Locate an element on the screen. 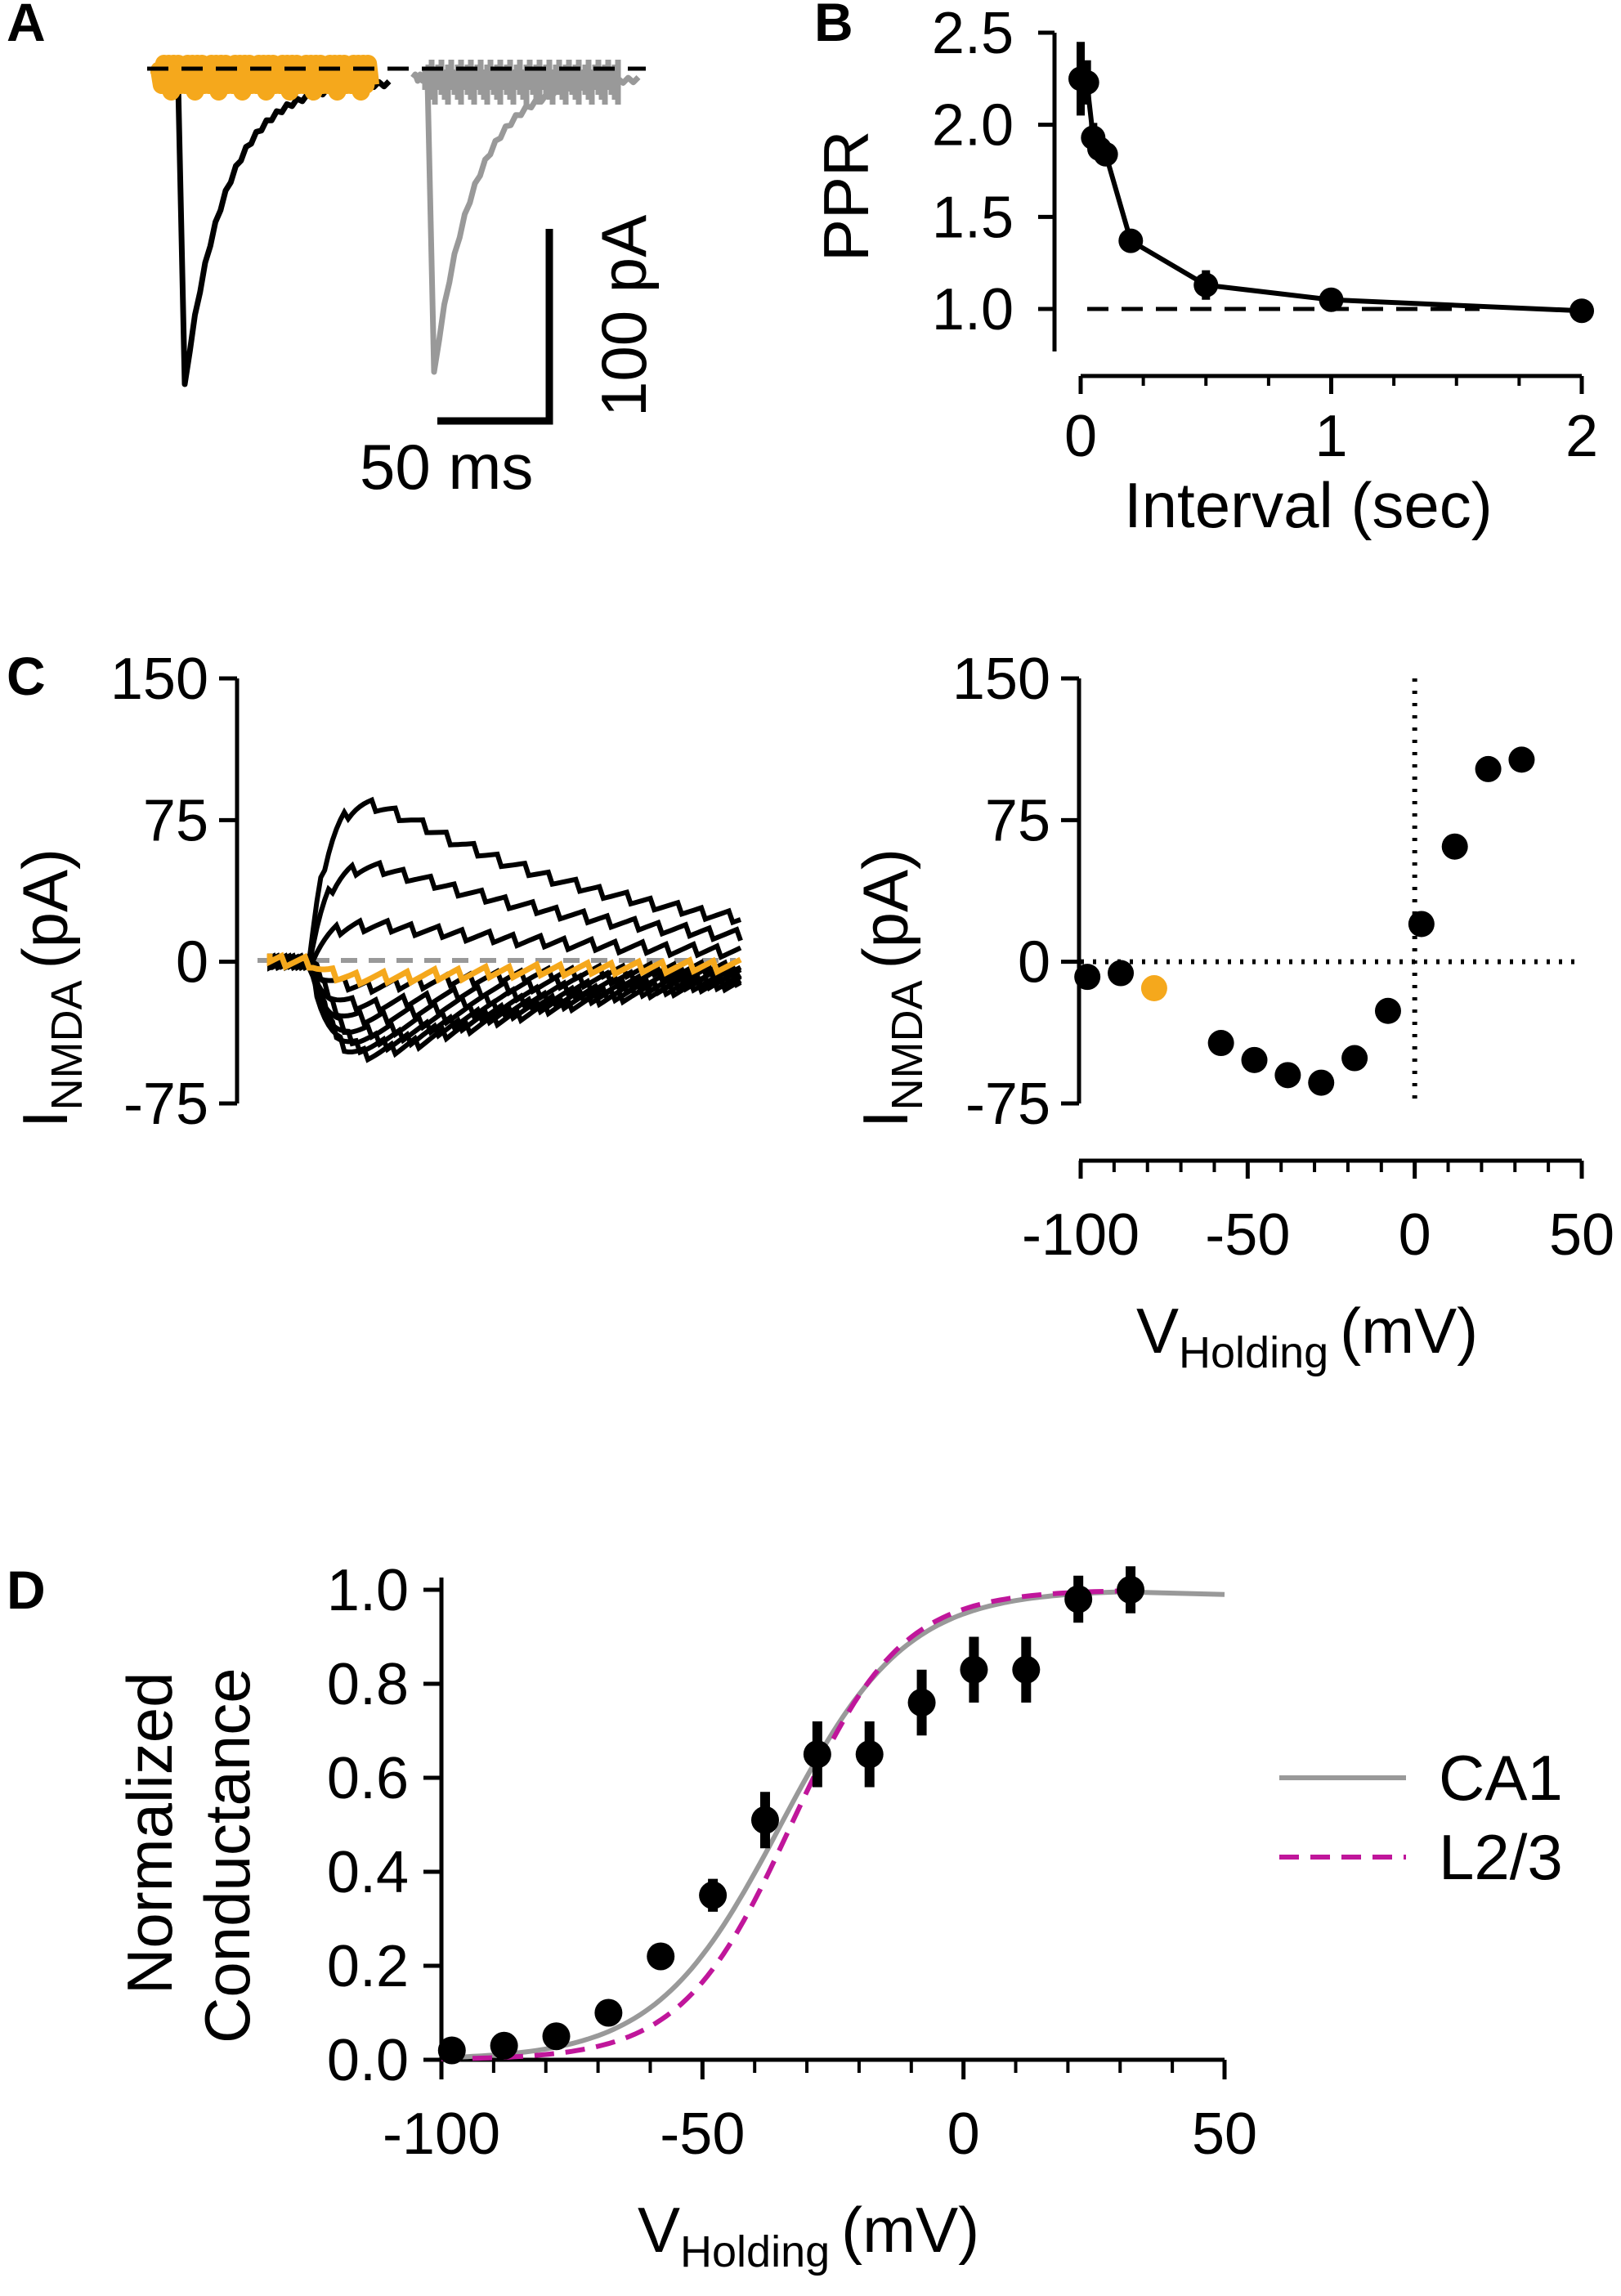 Image resolution: width=1621 pixels, height=2296 pixels. current-scale-label: 100 pA is located at coordinates (624, 316).